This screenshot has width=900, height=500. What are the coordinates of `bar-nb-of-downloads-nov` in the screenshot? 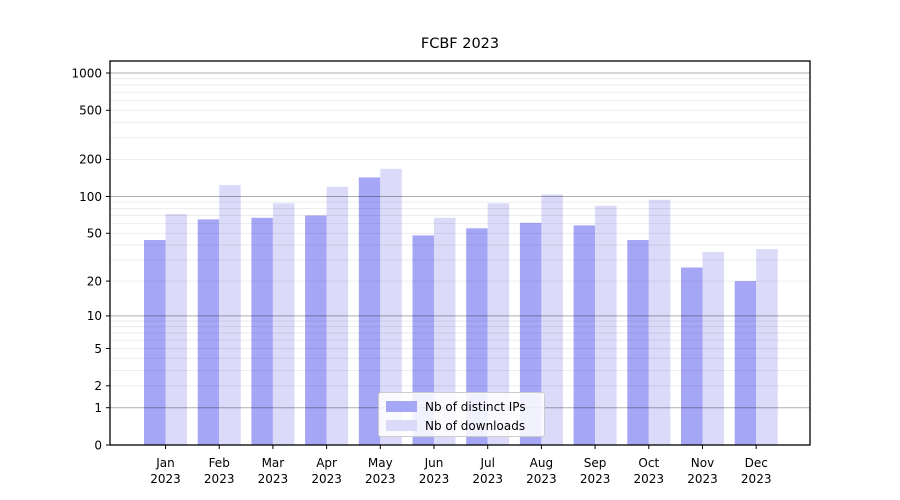 It's located at (713, 348).